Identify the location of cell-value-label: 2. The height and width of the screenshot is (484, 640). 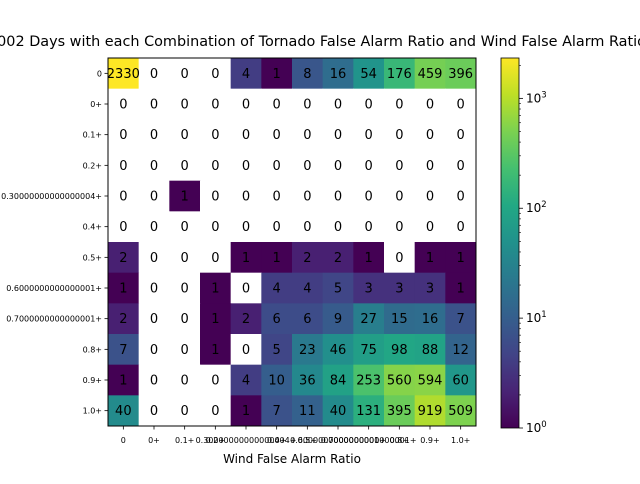
(123, 258).